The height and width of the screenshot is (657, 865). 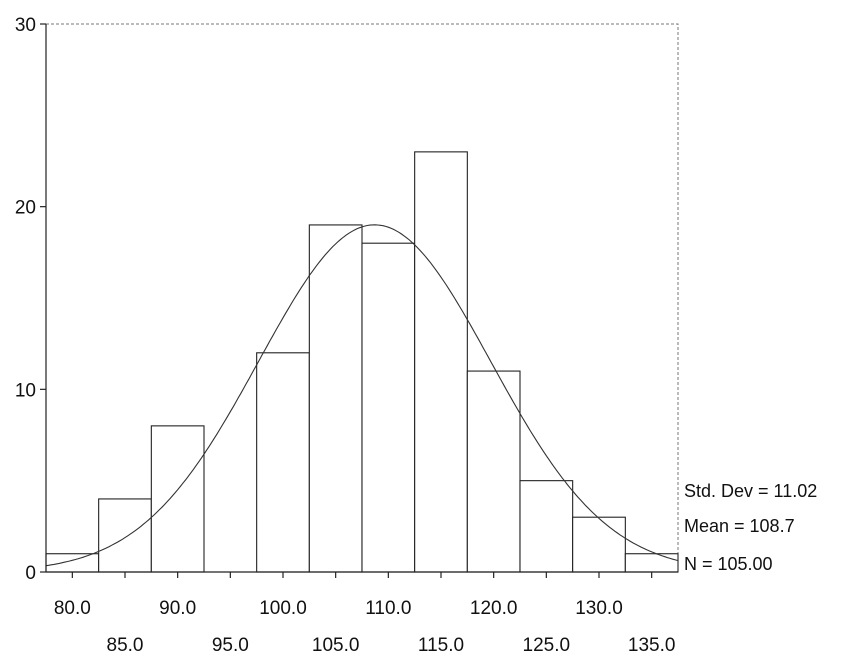 What do you see at coordinates (739, 526) in the screenshot?
I see `mean-label: Mean = 108.7` at bounding box center [739, 526].